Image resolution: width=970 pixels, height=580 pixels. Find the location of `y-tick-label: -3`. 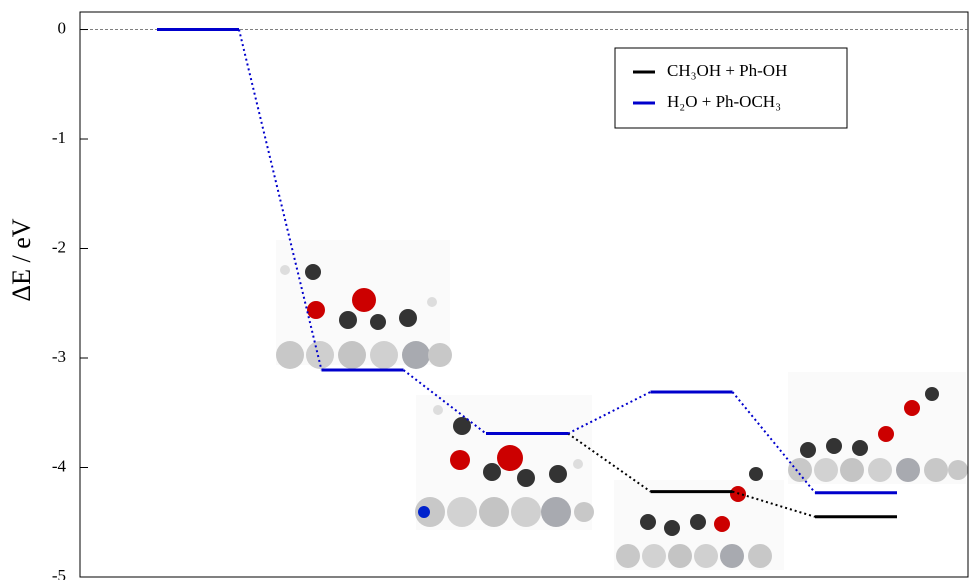

y-tick-label: -3 is located at coordinates (59, 356).